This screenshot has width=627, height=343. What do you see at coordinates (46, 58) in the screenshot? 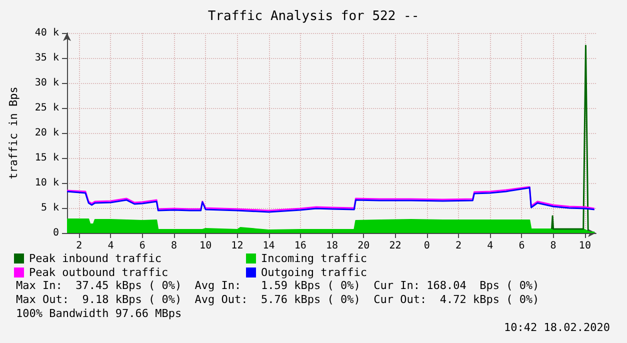
I see `y-tick-label: 35 k` at bounding box center [46, 58].